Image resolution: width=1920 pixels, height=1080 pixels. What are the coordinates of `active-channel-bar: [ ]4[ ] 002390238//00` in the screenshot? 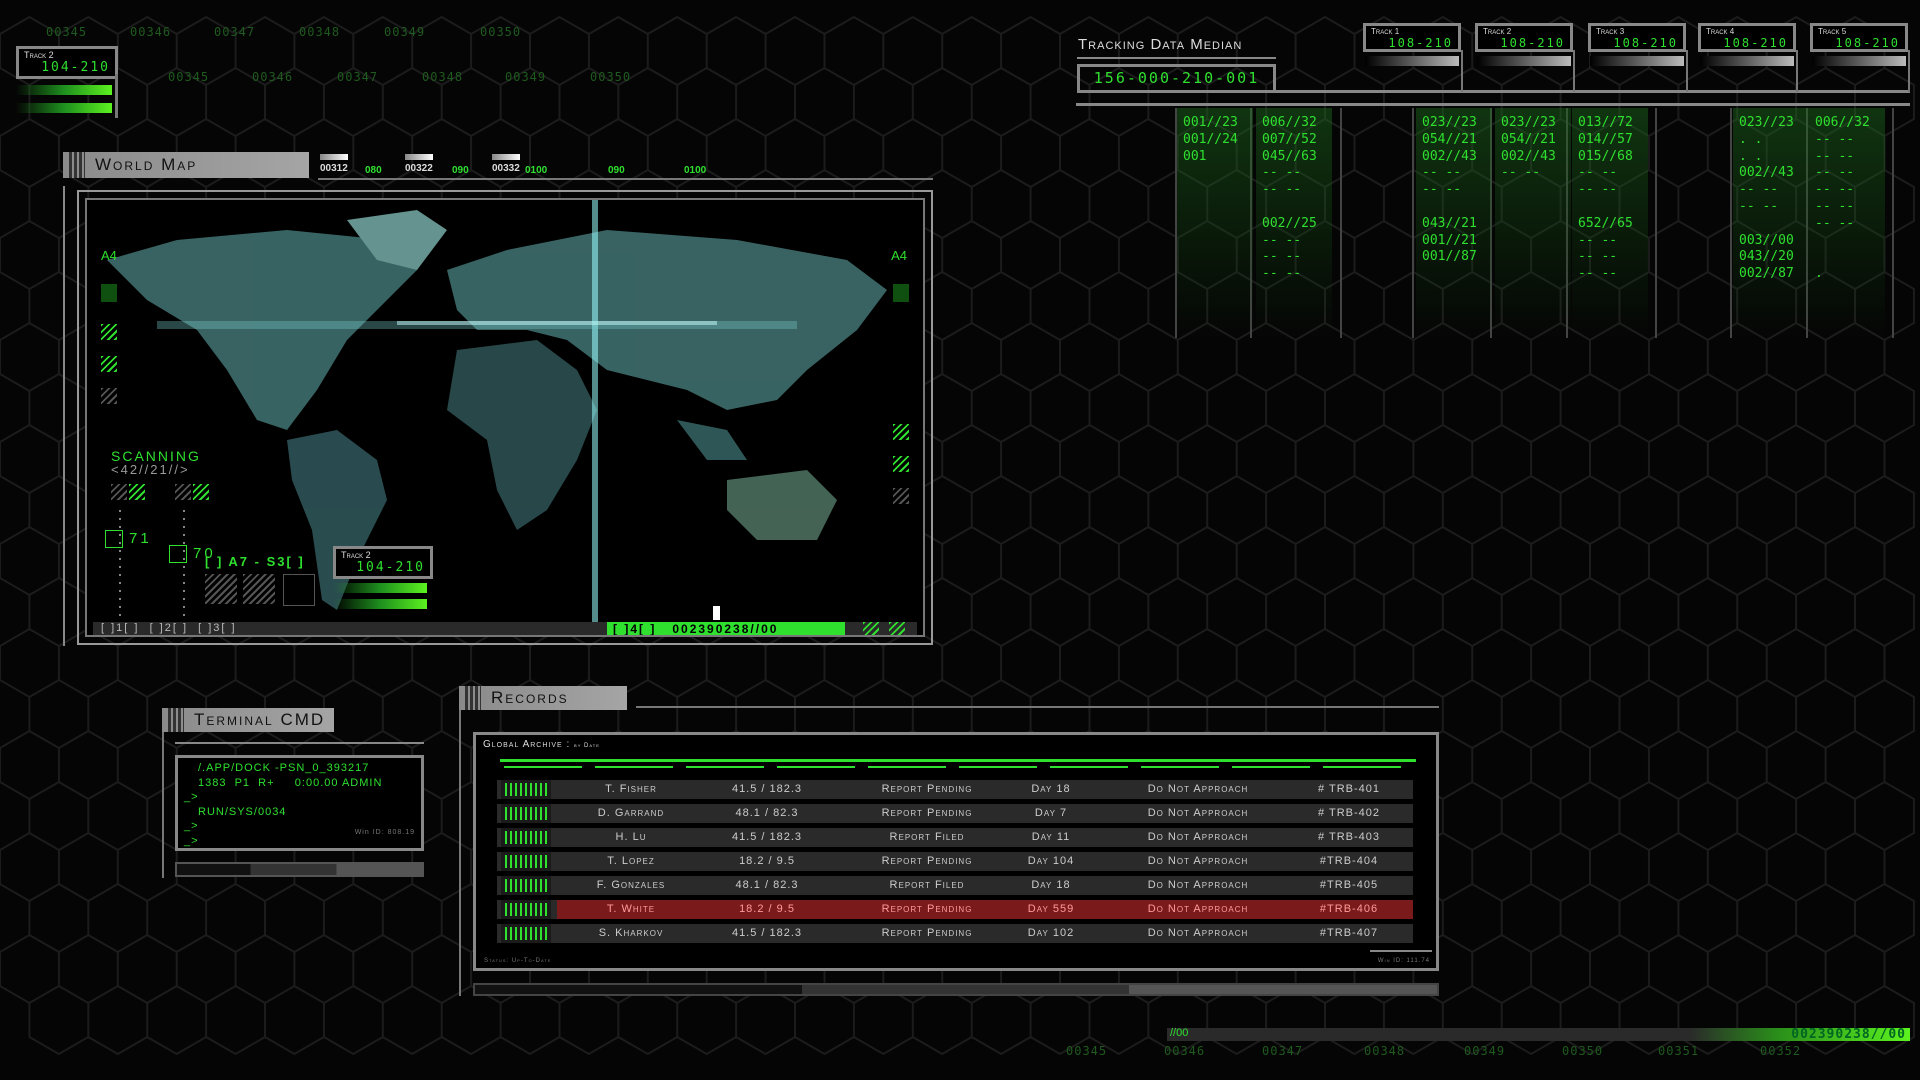 It's located at (726, 629).